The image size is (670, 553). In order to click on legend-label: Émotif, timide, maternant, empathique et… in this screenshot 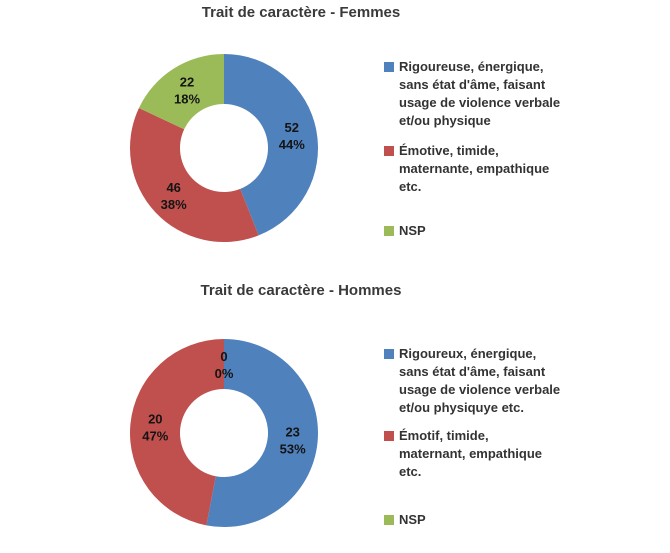, I will do `click(470, 454)`.